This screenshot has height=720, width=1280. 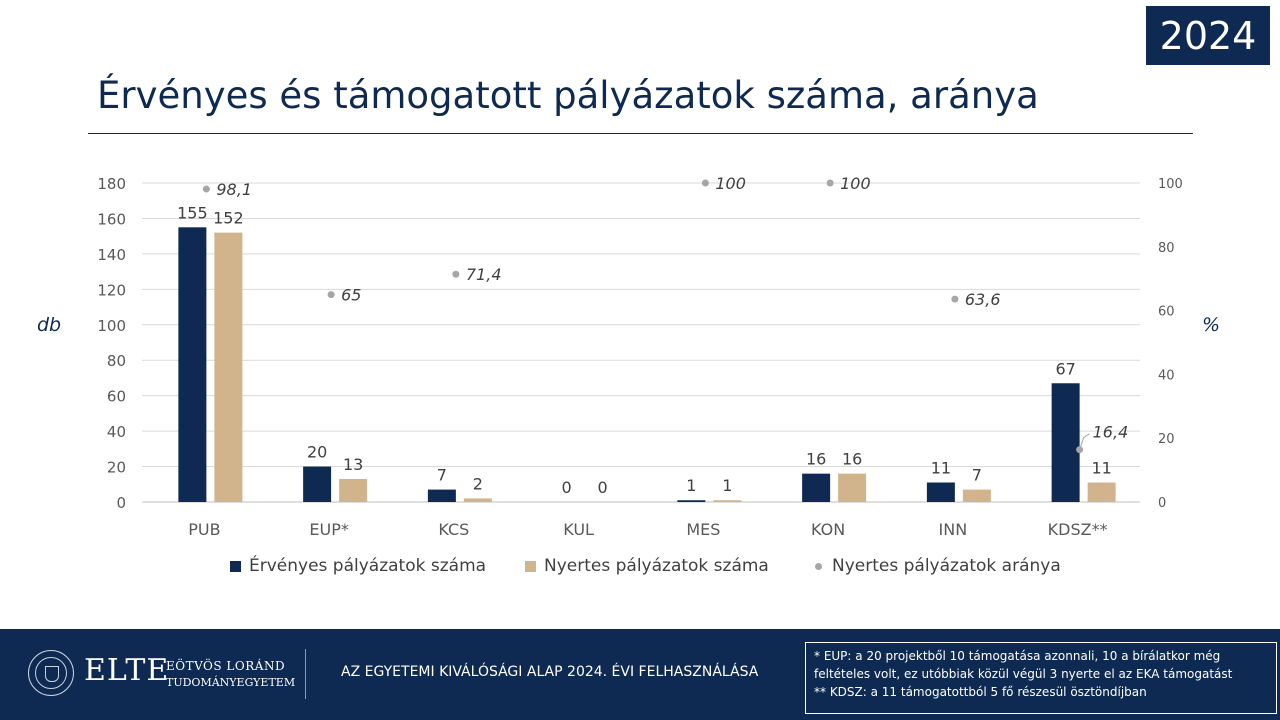 I want to click on legend-marker-ratio, so click(x=818, y=566).